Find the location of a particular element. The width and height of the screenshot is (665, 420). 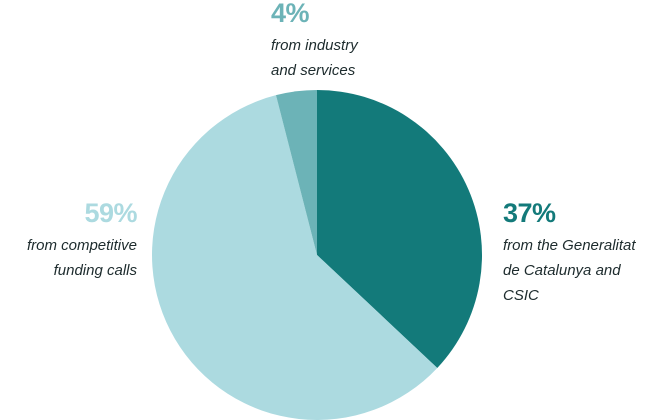

slice-description-competitive: from competitive funding calls is located at coordinates (82, 258).